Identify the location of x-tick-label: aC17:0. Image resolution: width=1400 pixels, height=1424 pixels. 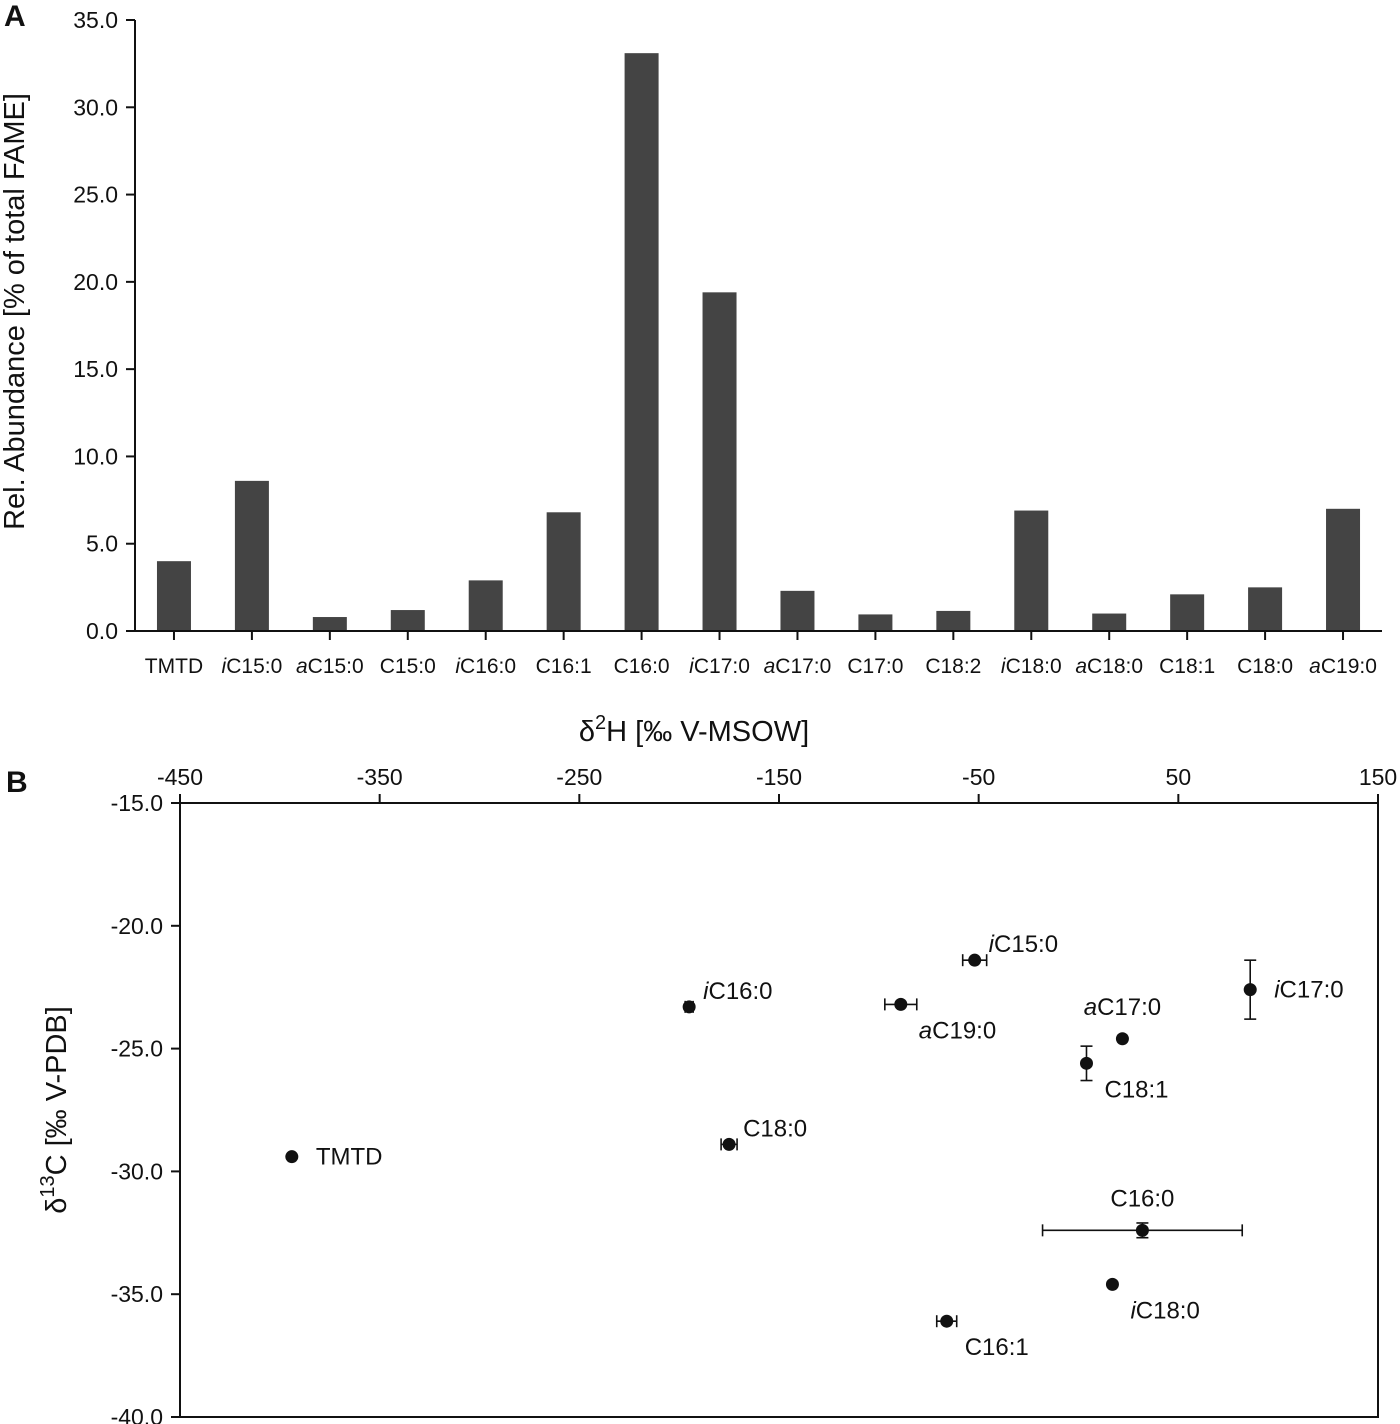
(798, 666).